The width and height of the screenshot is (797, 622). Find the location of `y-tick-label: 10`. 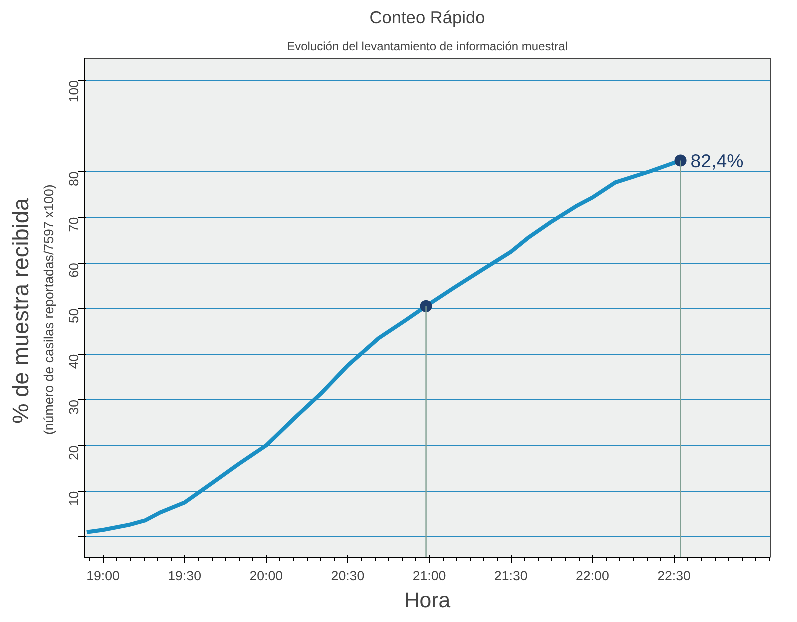

y-tick-label: 10 is located at coordinates (74, 498).